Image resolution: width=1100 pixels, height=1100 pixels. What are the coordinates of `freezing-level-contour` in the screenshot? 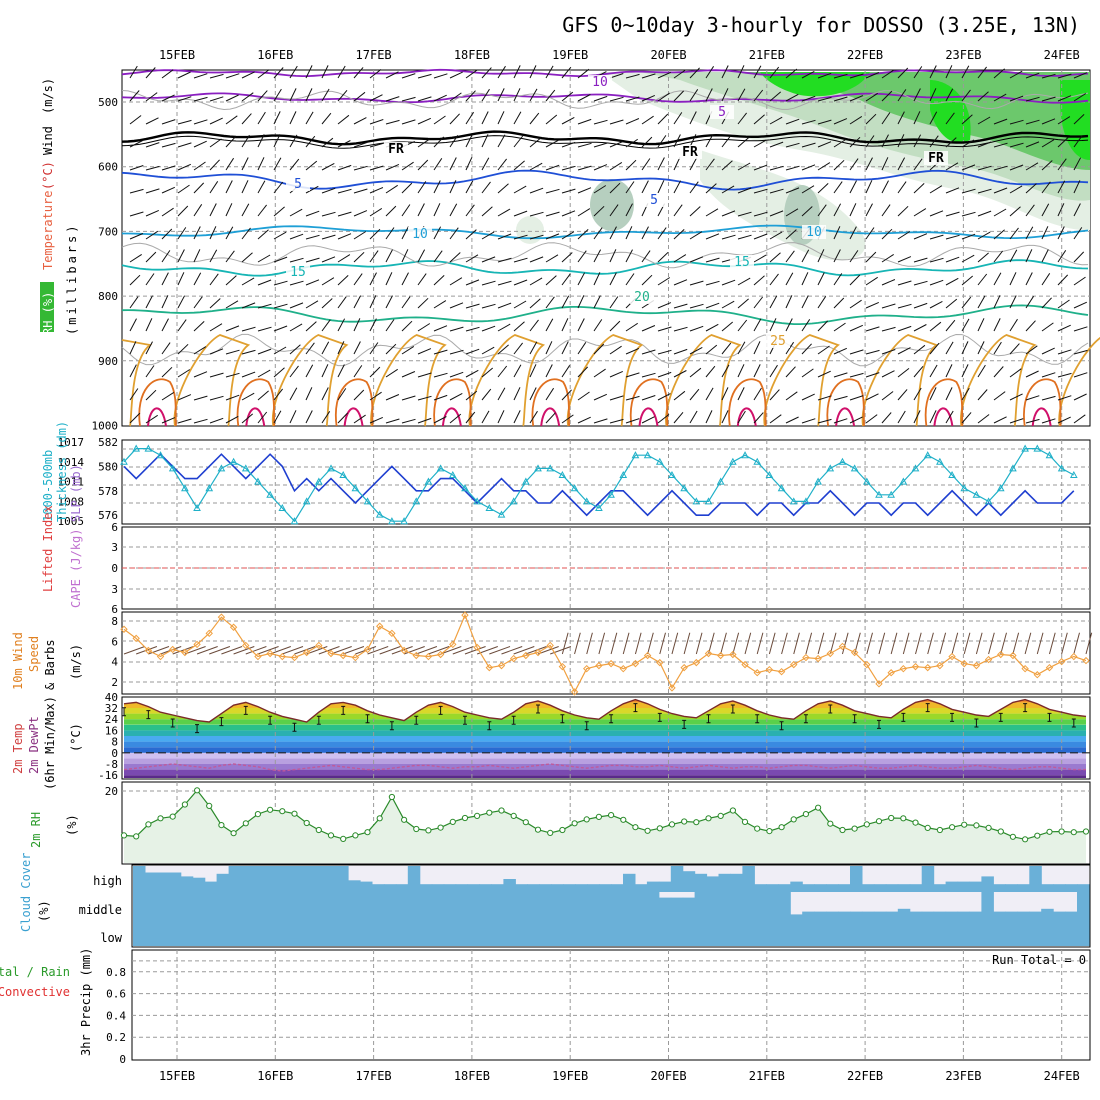 It's located at (605, 138).